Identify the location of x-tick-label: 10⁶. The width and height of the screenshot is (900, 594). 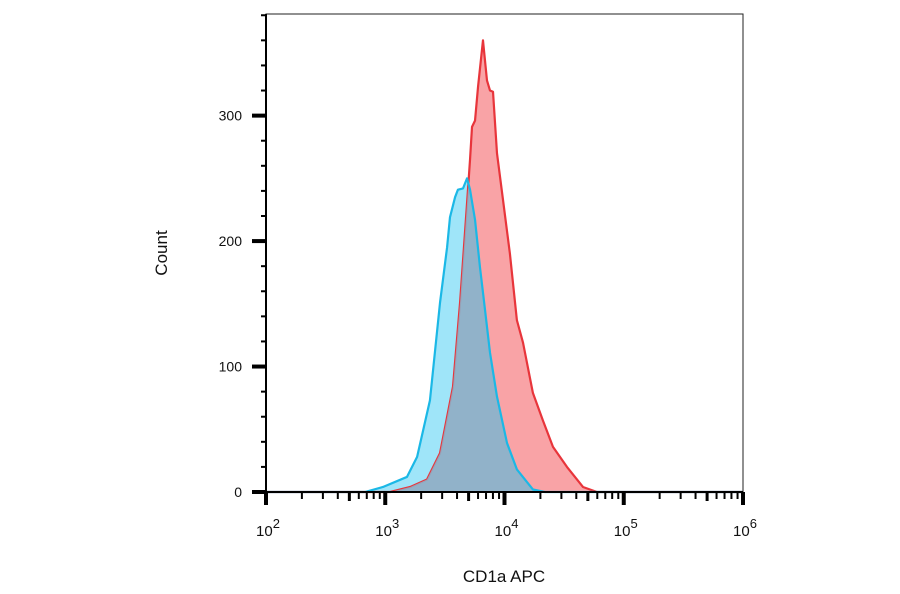
(745, 528).